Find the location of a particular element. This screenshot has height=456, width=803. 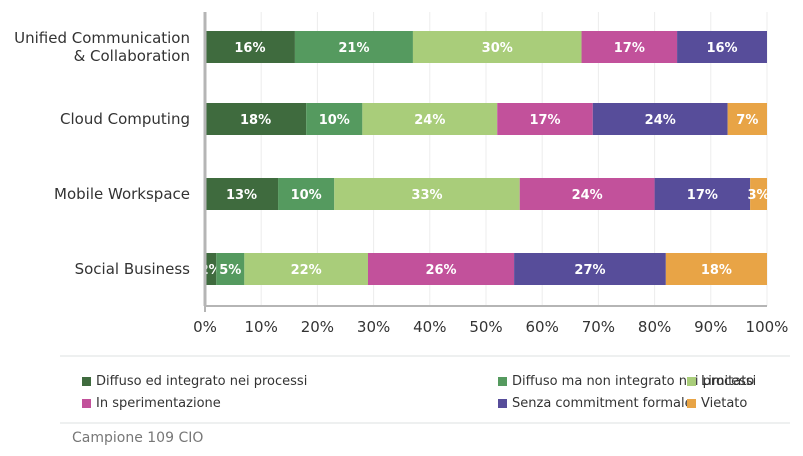

legend-label: In sperimentazione is located at coordinates (158, 403).